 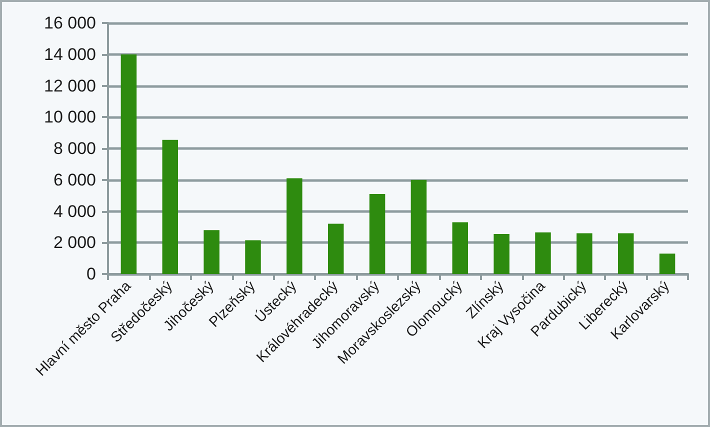 What do you see at coordinates (70, 86) in the screenshot?
I see `y-tick-label: 12 000` at bounding box center [70, 86].